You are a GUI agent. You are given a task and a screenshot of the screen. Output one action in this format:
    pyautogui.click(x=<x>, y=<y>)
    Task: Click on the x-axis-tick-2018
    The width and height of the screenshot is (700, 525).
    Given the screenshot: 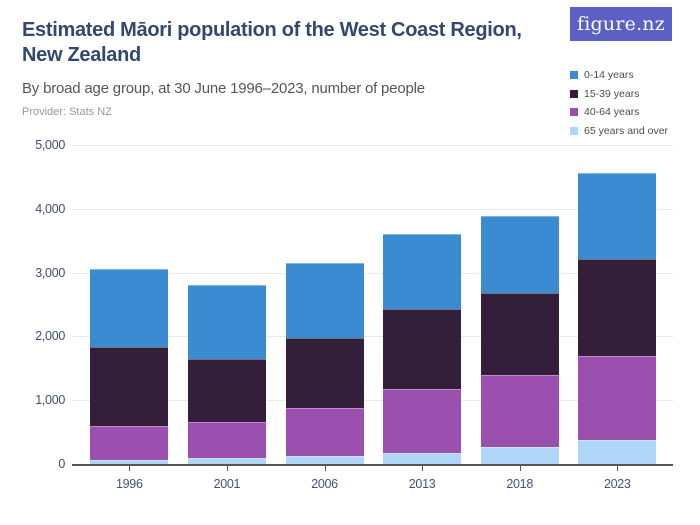 What is the action you would take?
    pyautogui.click(x=520, y=468)
    